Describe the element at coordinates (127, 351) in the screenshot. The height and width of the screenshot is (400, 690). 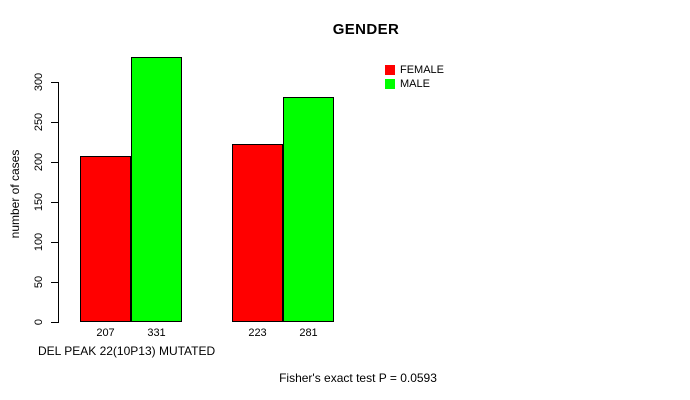
I see `x-axis-group-label: DEL PEAK 22(10P13) MUTATED` at that location.